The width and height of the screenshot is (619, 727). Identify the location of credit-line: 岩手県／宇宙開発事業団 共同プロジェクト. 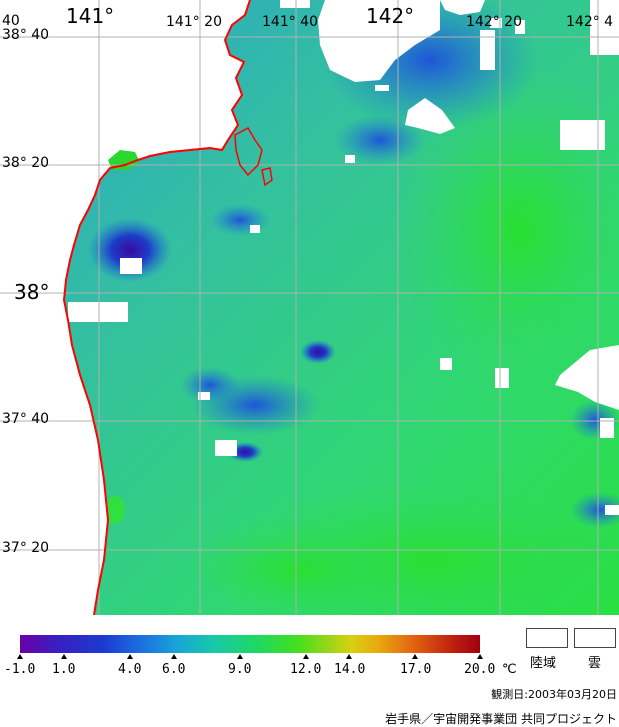
(501, 719).